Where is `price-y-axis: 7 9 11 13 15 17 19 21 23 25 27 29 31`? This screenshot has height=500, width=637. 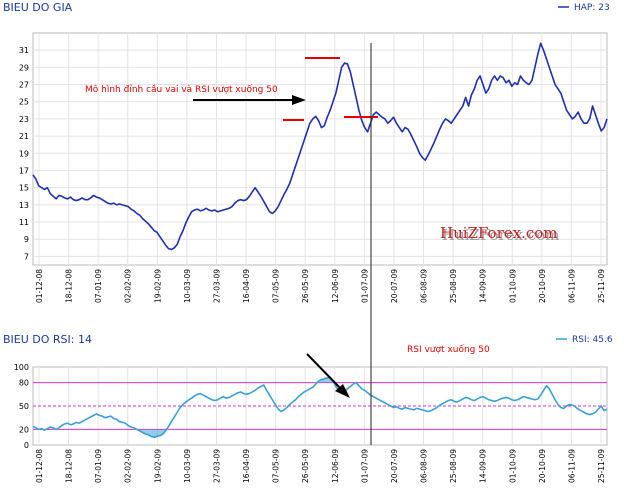
price-y-axis: 7 9 11 13 15 17 19 21 23 25 27 29 31 is located at coordinates (24, 153).